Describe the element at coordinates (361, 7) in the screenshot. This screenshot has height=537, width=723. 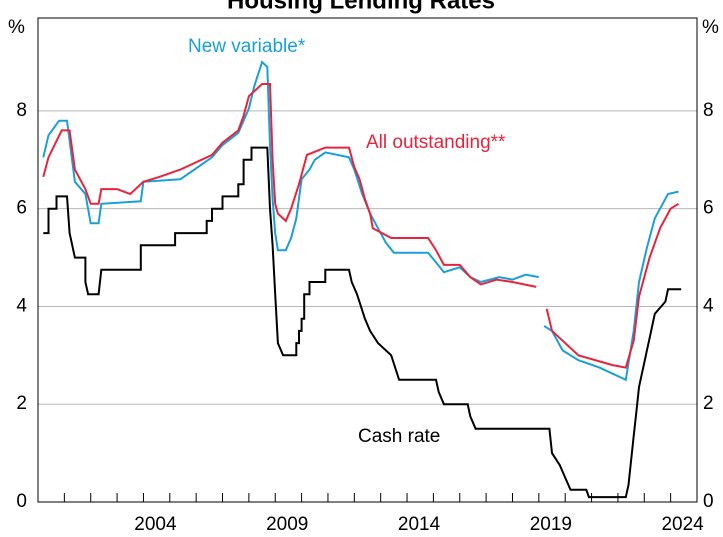
I see `chart-title: Housing Lending Rates` at that location.